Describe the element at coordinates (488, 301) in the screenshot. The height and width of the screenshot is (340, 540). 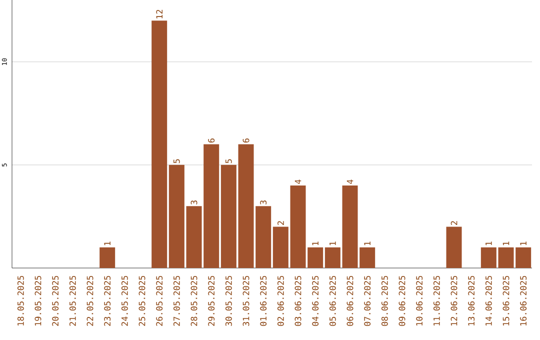
I see `x-tick-label: 14.06.2025` at that location.